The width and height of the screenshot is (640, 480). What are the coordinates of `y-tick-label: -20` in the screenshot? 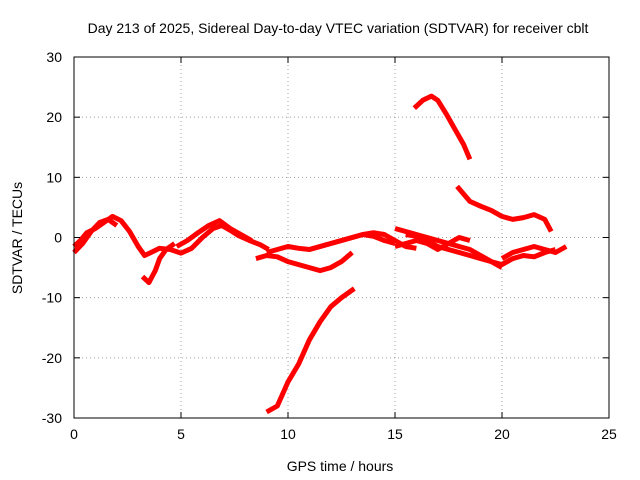 It's located at (52, 358).